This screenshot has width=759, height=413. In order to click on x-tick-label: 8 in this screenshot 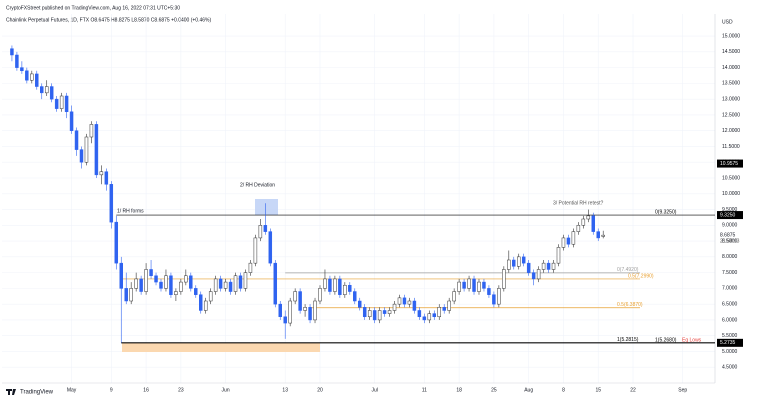, I will do `click(563, 390)`.